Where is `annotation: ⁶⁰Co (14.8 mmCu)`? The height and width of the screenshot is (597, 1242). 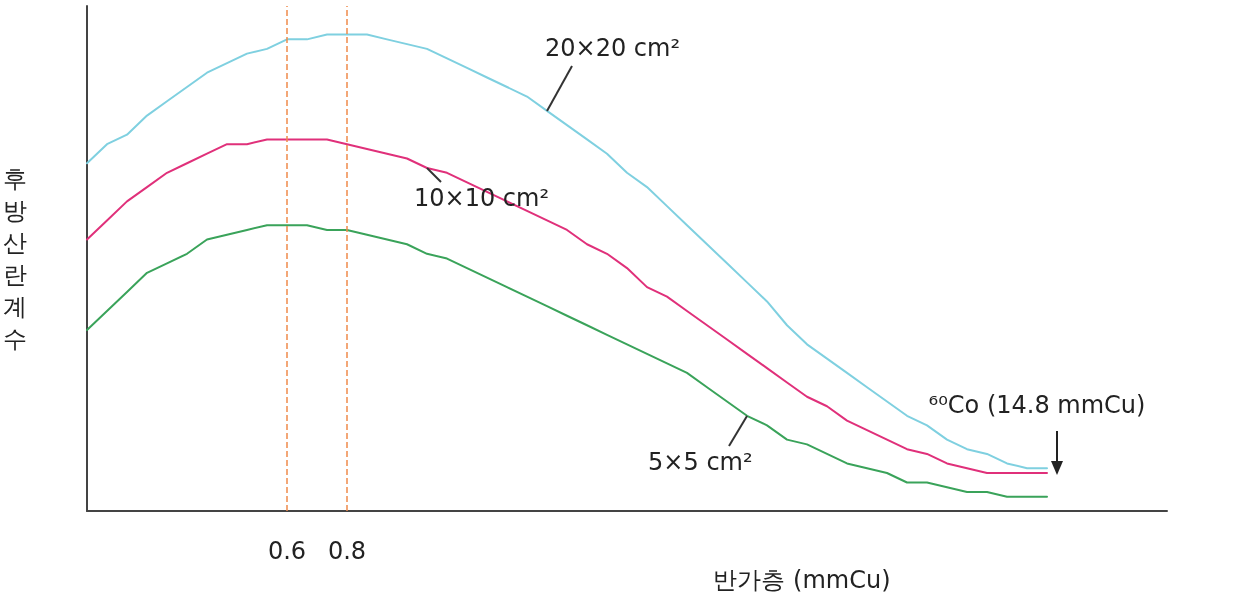 annotation: ⁶⁰Co (14.8 mmCu) is located at coordinates (1037, 404).